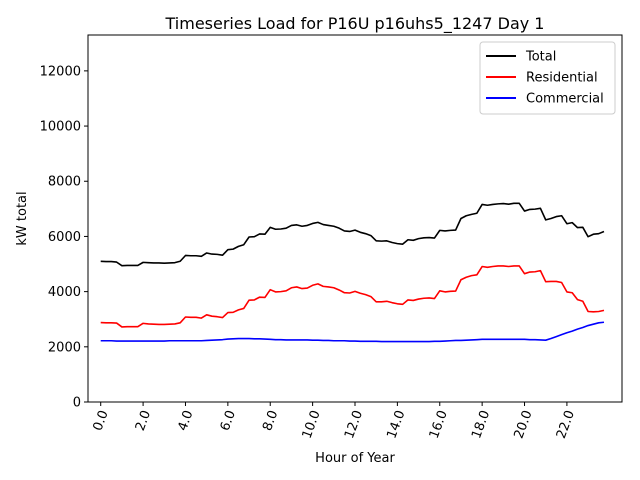  I want to click on series-line-total, so click(352, 234).